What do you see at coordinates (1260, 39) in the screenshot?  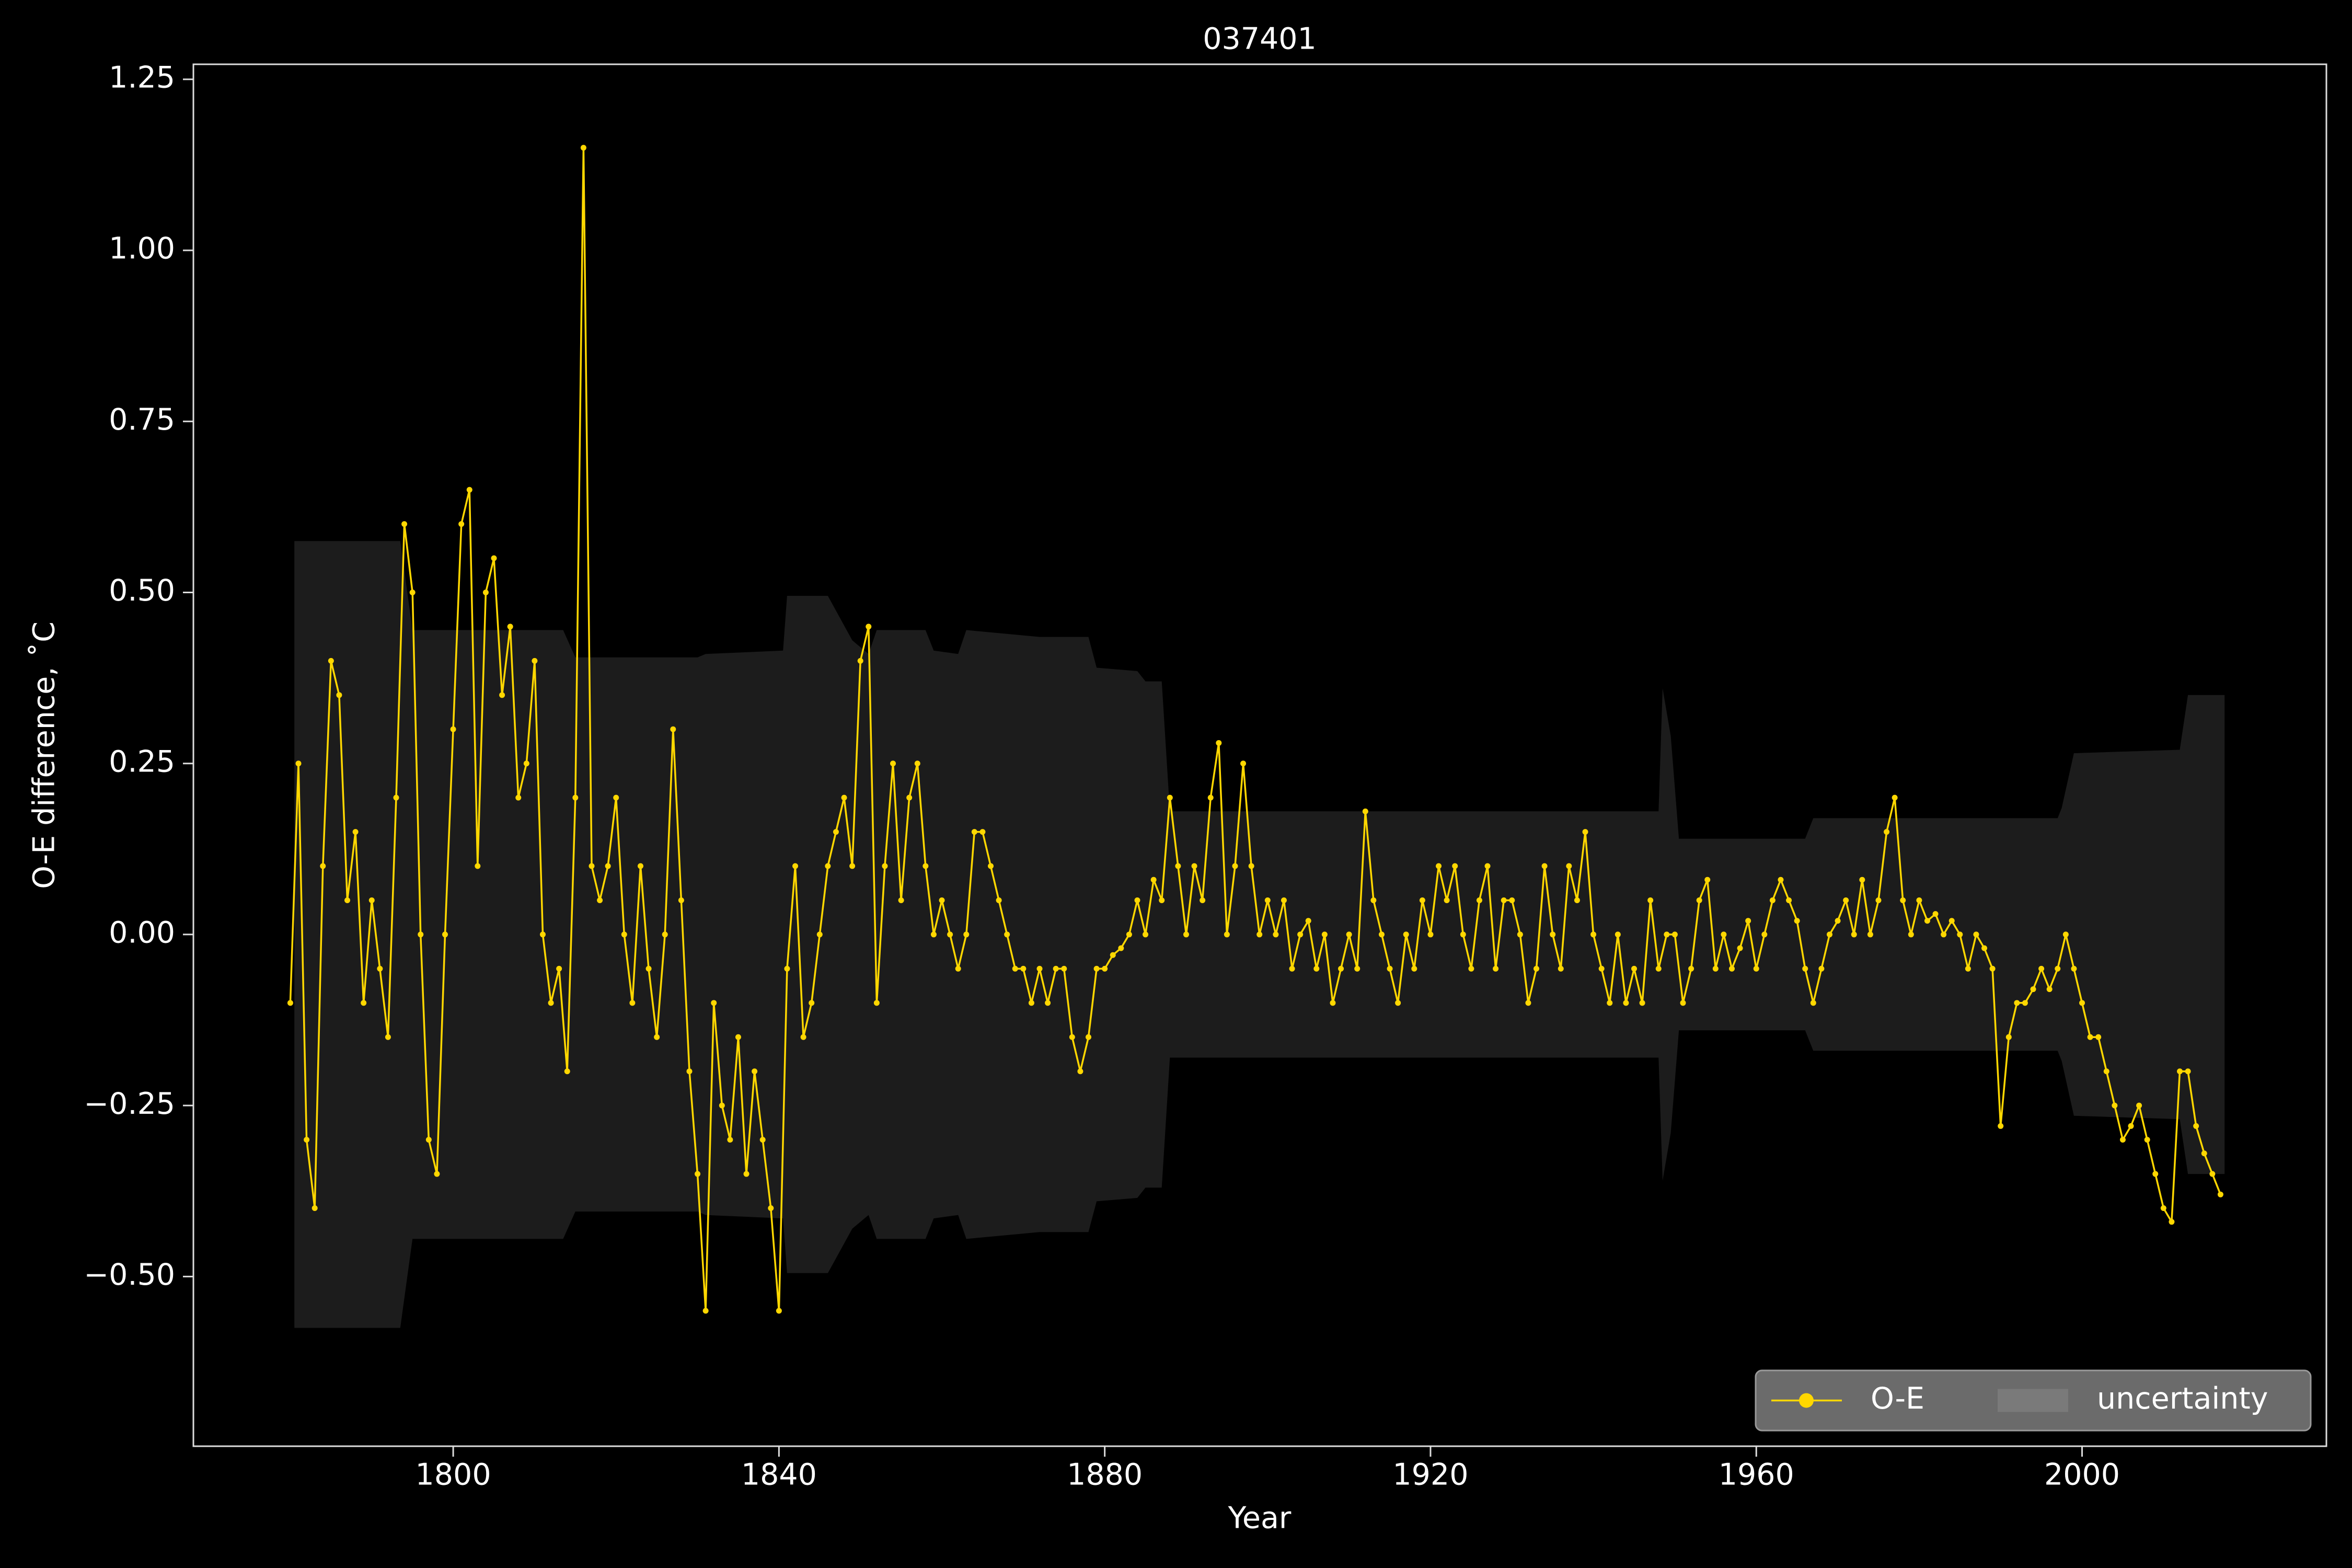 I see `chart-title: 037401` at bounding box center [1260, 39].